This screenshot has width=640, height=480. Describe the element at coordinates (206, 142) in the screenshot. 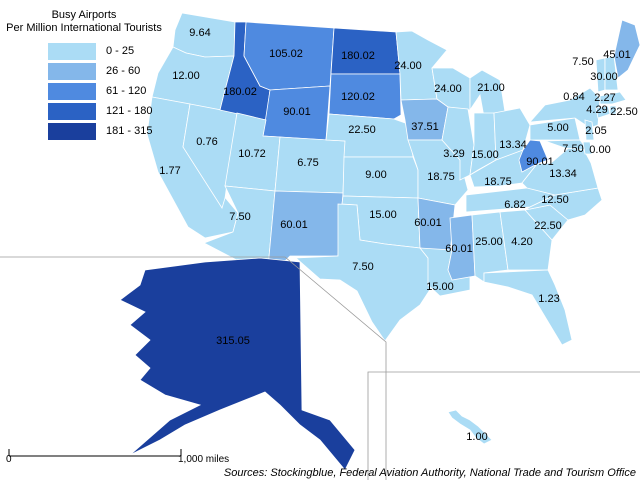

I see `value-label-nevada: 0.76` at that location.